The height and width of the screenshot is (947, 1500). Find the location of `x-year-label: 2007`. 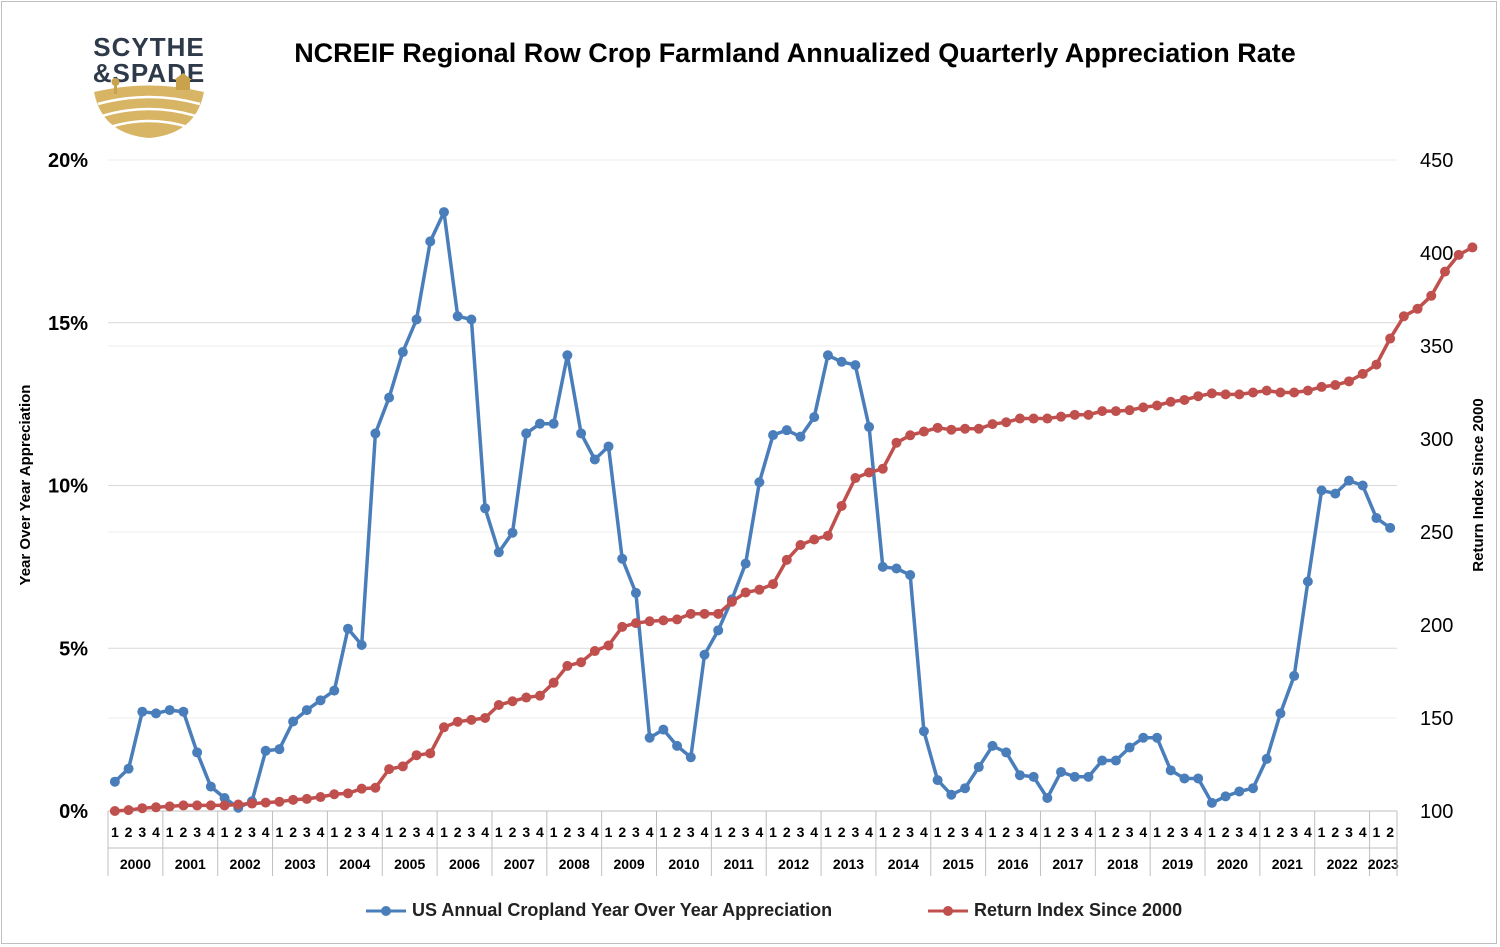

x-year-label: 2007 is located at coordinates (519, 864).